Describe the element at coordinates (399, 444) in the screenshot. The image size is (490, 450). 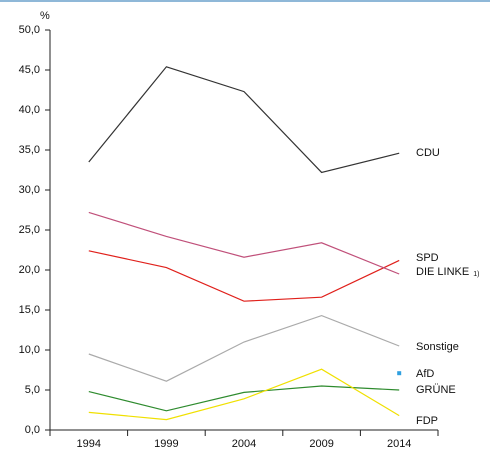
I see `x-tick-label: 2014` at that location.